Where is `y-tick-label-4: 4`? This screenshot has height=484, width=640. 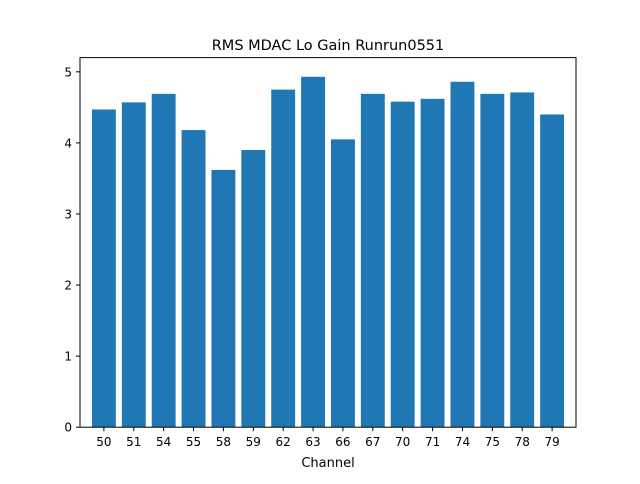
y-tick-label-4: 4 is located at coordinates (68, 143).